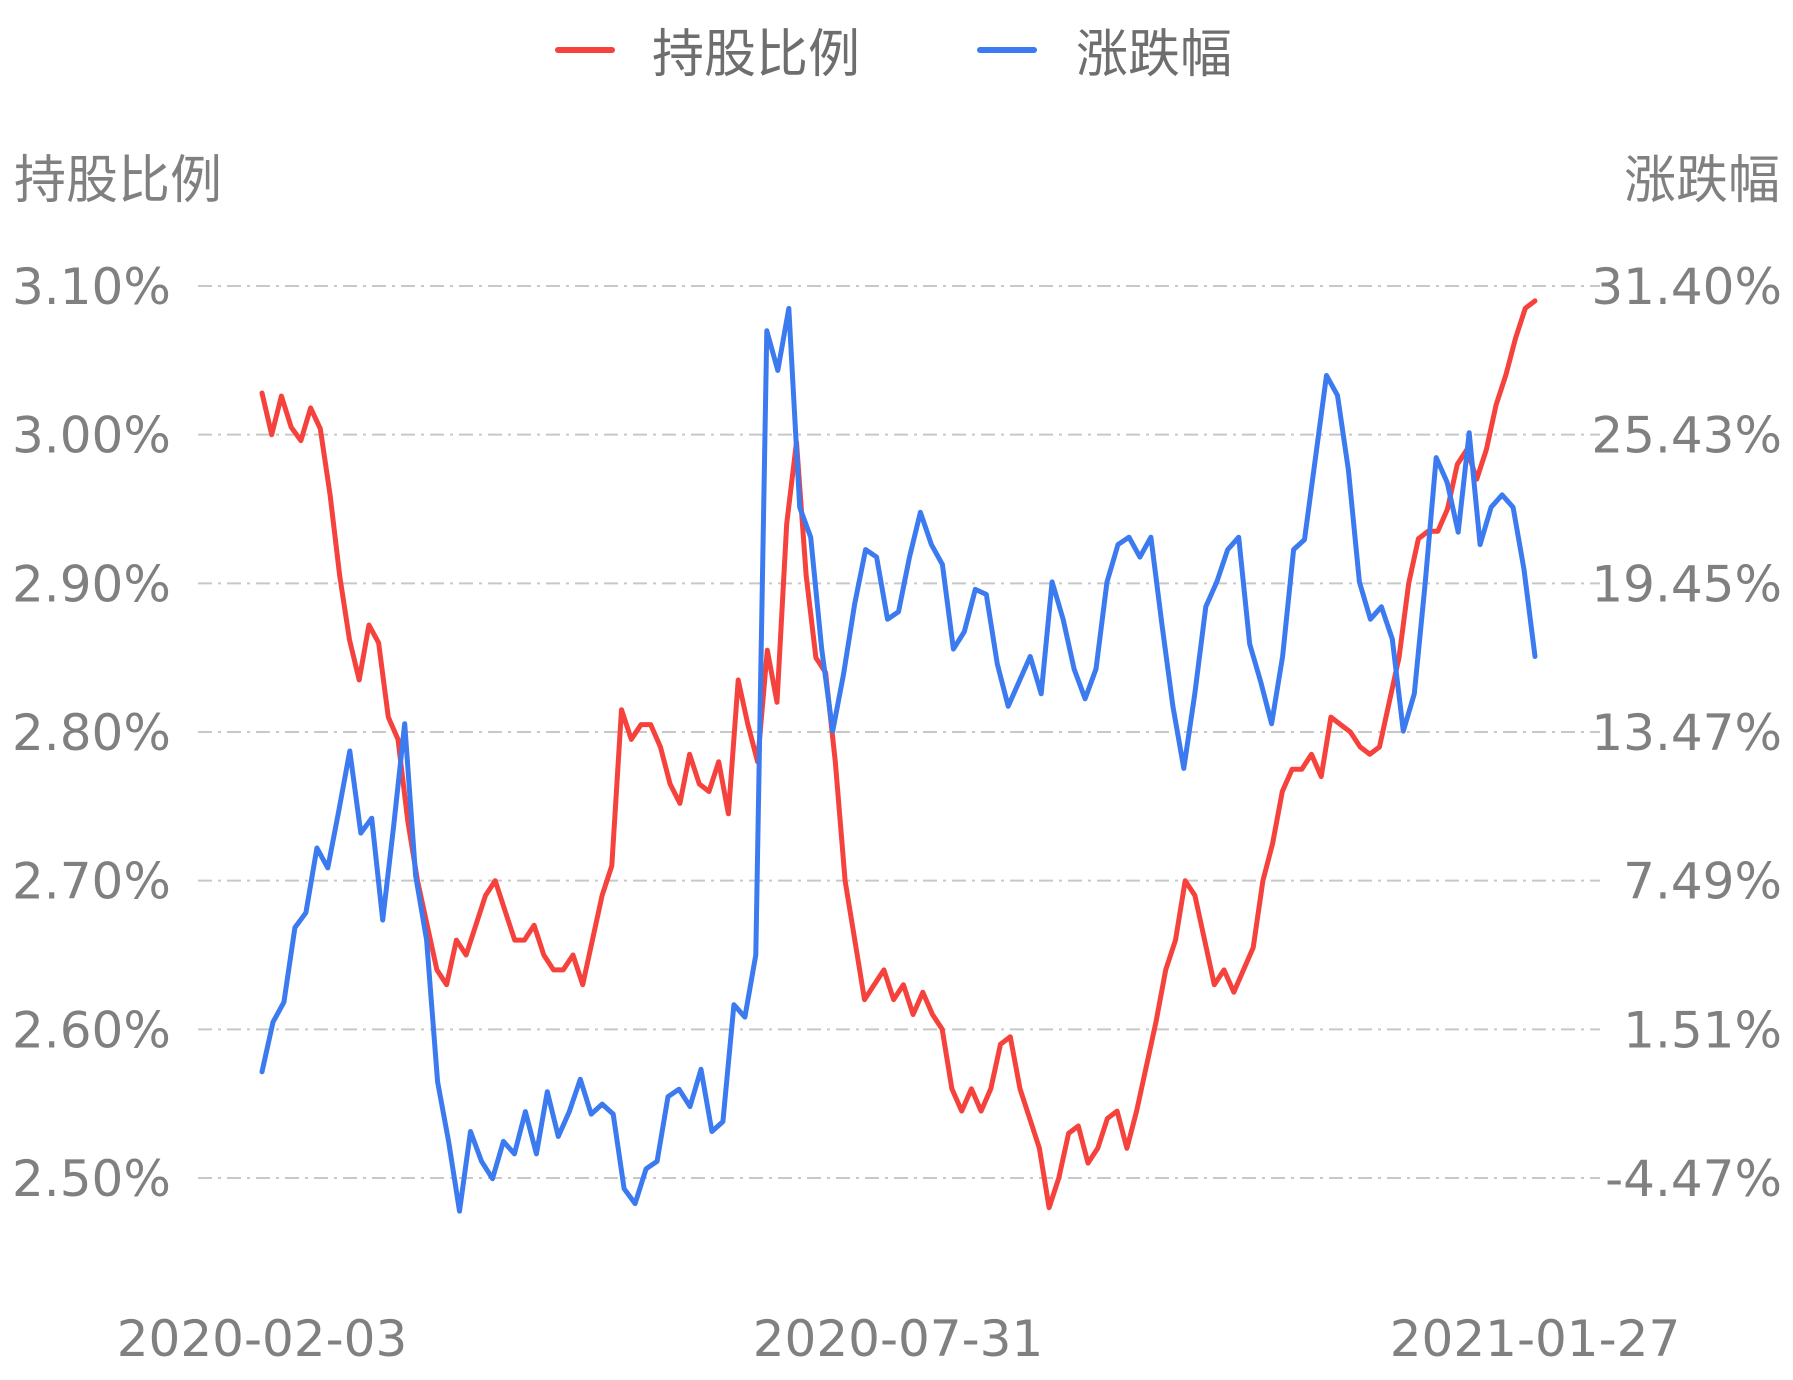  What do you see at coordinates (1702, 1030) in the screenshot?
I see `right-tick-label: 1.51%` at bounding box center [1702, 1030].